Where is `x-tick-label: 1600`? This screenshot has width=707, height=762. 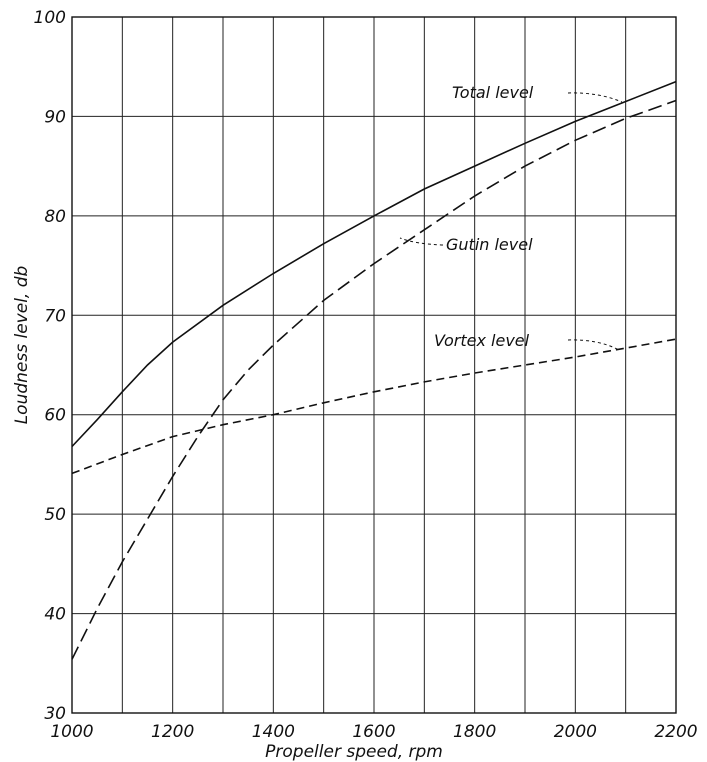
x-tick-label: 1600 is located at coordinates (373, 732).